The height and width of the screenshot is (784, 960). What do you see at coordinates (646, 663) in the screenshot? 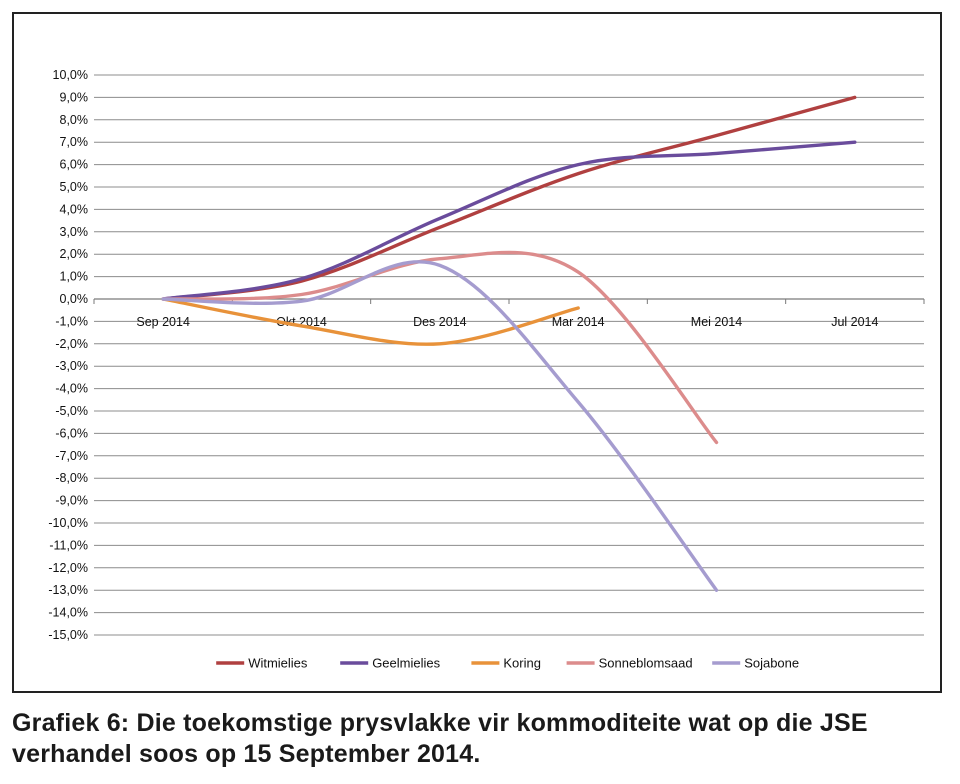
I see `legend-label-sonneblomsaad: Sonneblomsaad` at bounding box center [646, 663].